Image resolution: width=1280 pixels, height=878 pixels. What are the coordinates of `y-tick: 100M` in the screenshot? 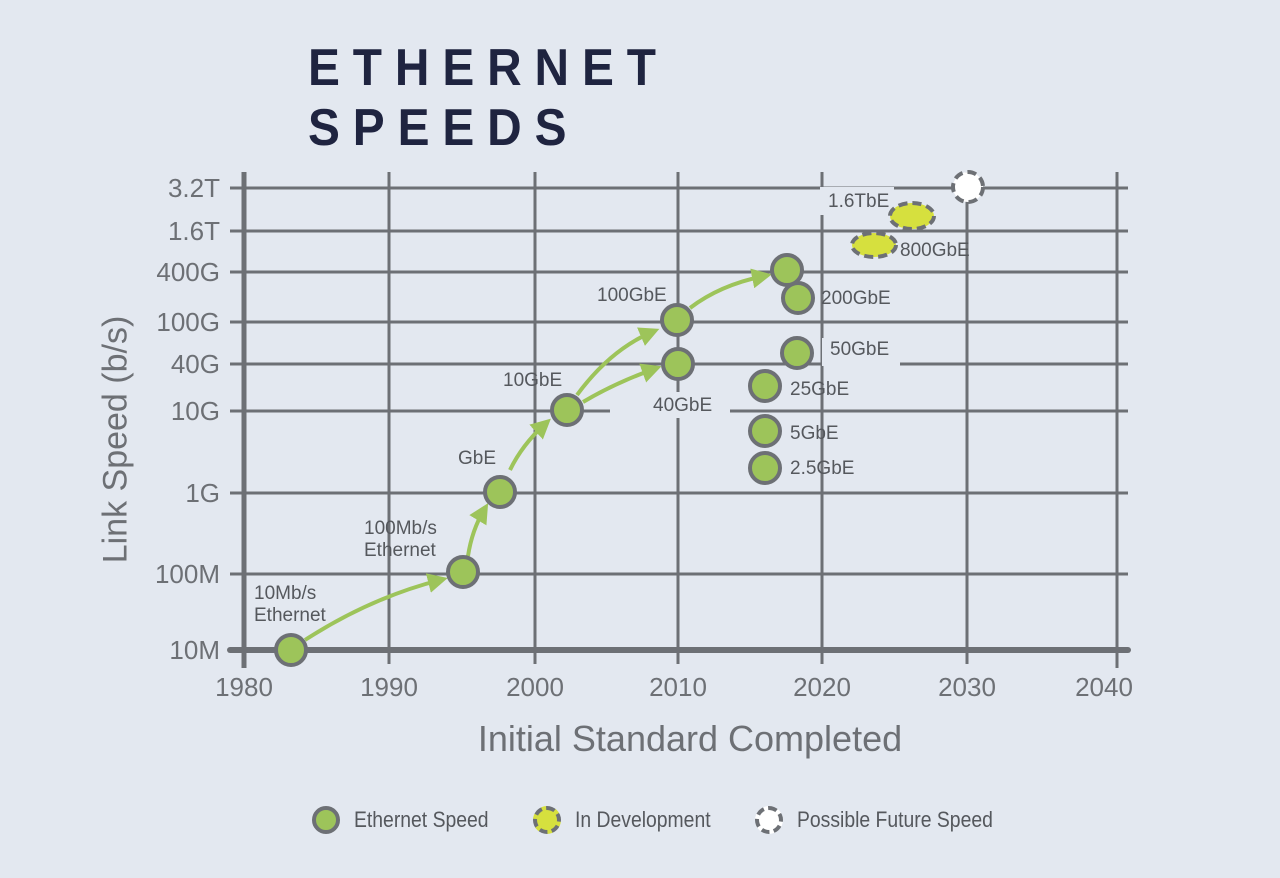 It's located at (187, 574).